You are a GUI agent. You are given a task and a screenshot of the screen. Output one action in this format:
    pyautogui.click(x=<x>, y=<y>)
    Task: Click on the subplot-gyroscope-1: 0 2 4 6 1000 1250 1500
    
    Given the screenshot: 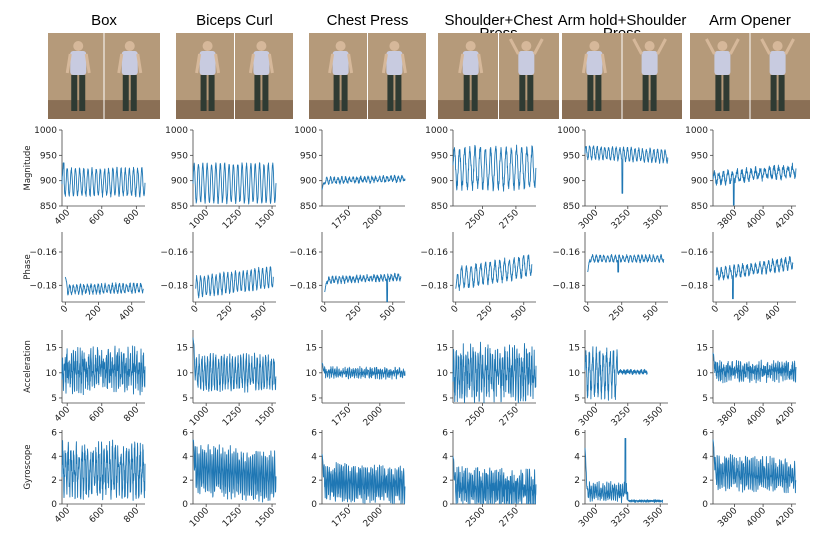 What is the action you would take?
    pyautogui.click(x=229, y=478)
    